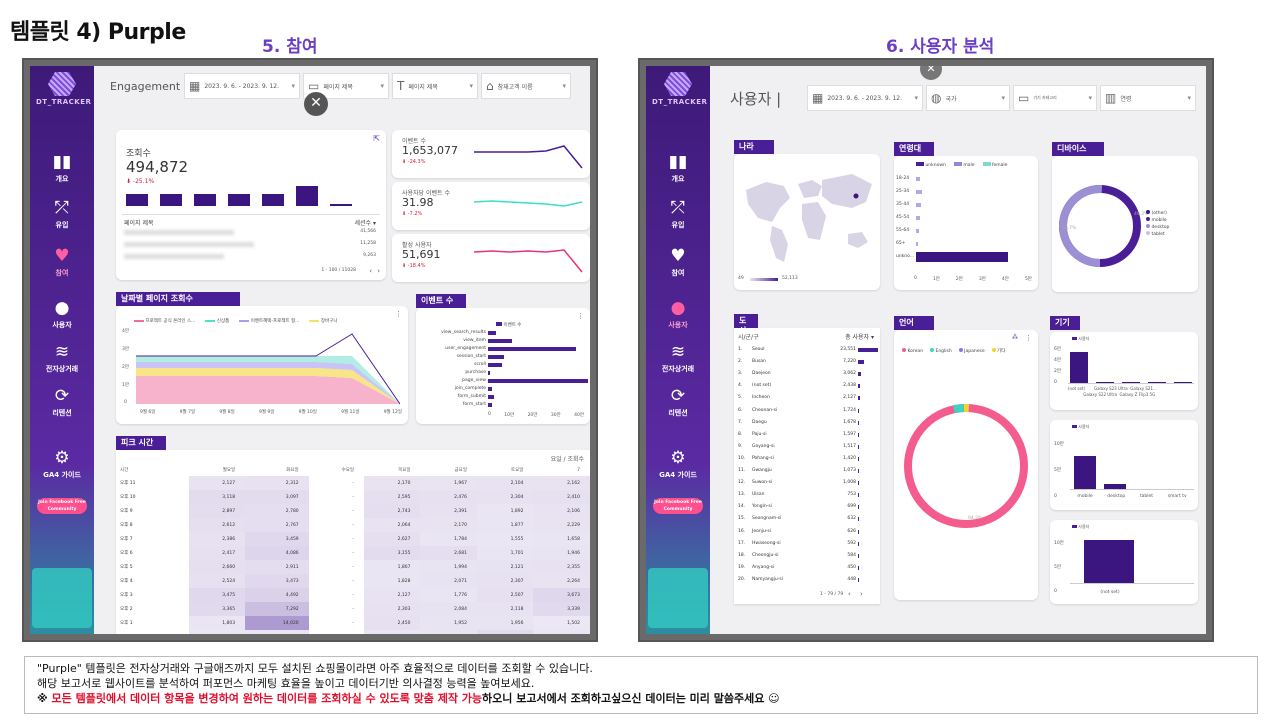 The height and width of the screenshot is (720, 1280). What do you see at coordinates (195, 86) in the screenshot?
I see `calendar-icon: ▦` at bounding box center [195, 86].